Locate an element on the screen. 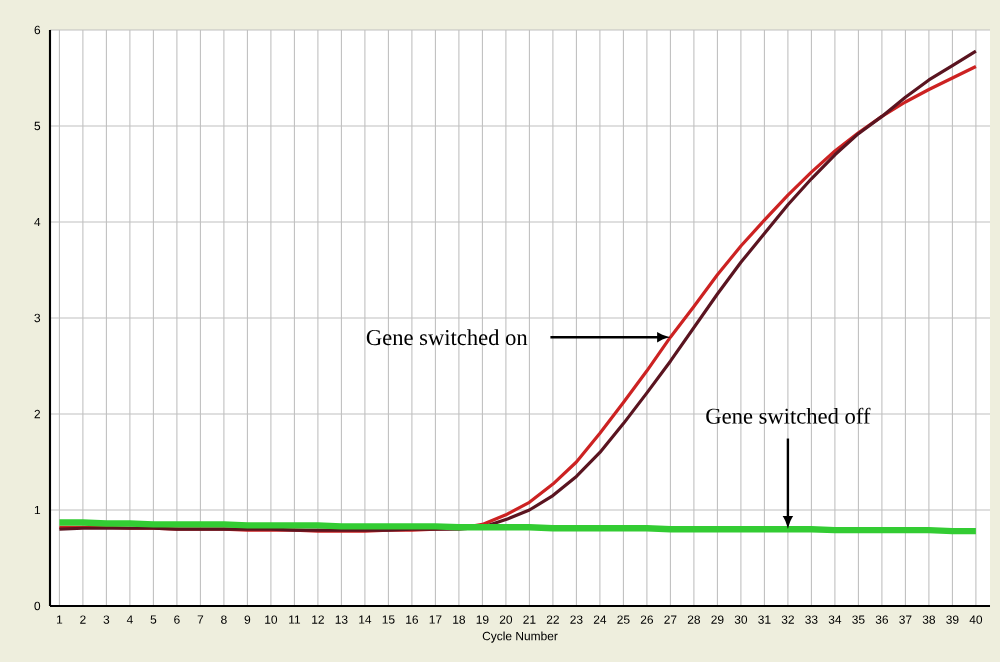 This screenshot has width=1000, height=662. annotation: Gene switched off is located at coordinates (788, 415).